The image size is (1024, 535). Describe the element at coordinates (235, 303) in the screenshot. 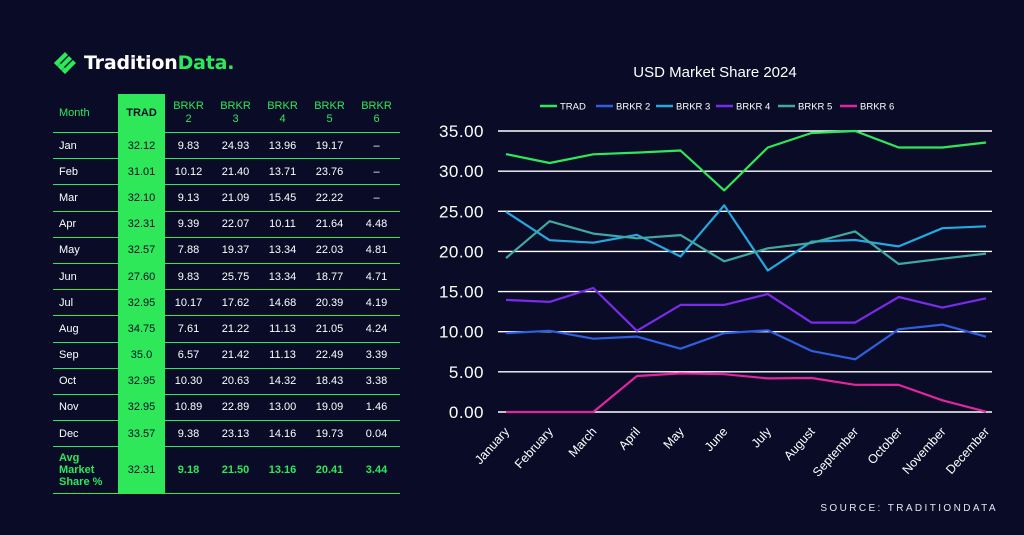

I see `brkr-cell: 17.62` at that location.